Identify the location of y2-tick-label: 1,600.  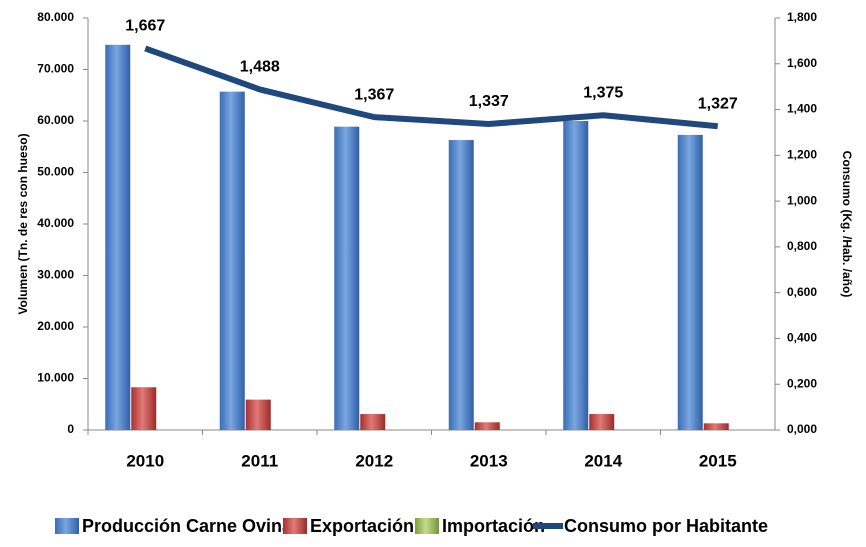
(802, 63).